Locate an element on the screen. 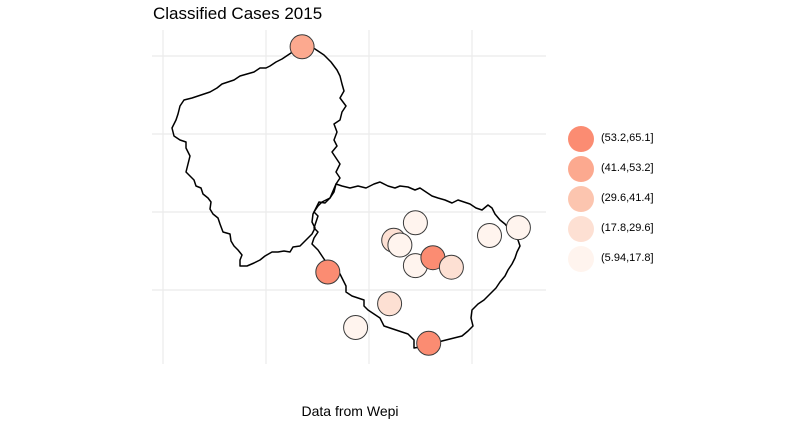 This screenshot has height=441, width=798. legend-label: (29.6,41.4] is located at coordinates (627, 198).